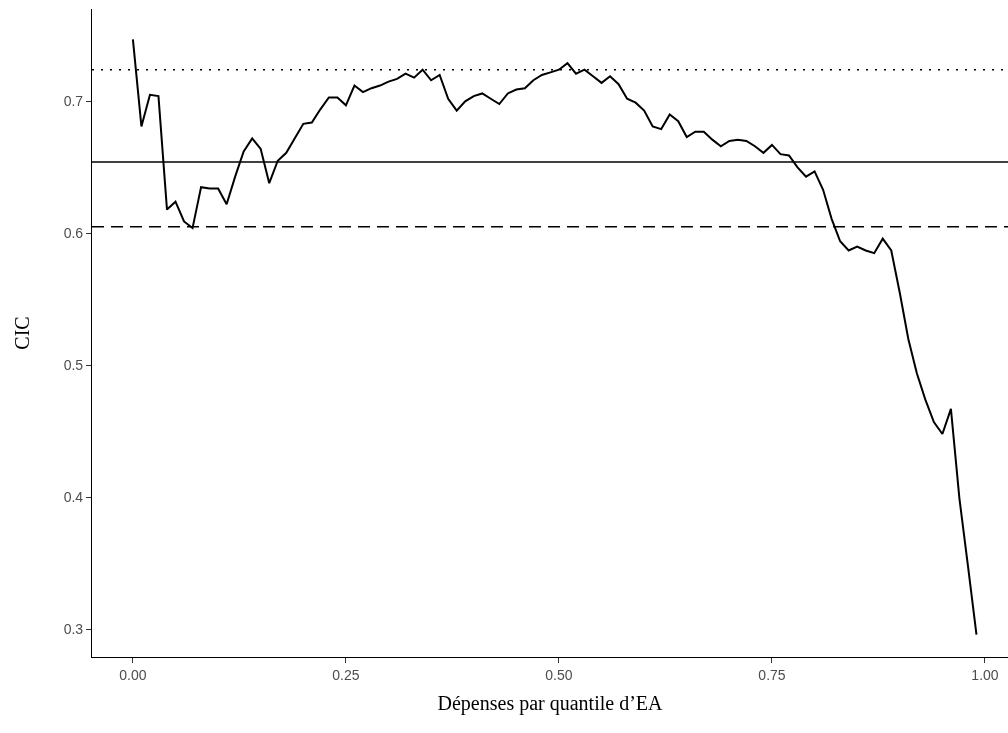 The width and height of the screenshot is (1008, 733). Describe the element at coordinates (73, 629) in the screenshot. I see `y-tick-label: 0.3` at that location.